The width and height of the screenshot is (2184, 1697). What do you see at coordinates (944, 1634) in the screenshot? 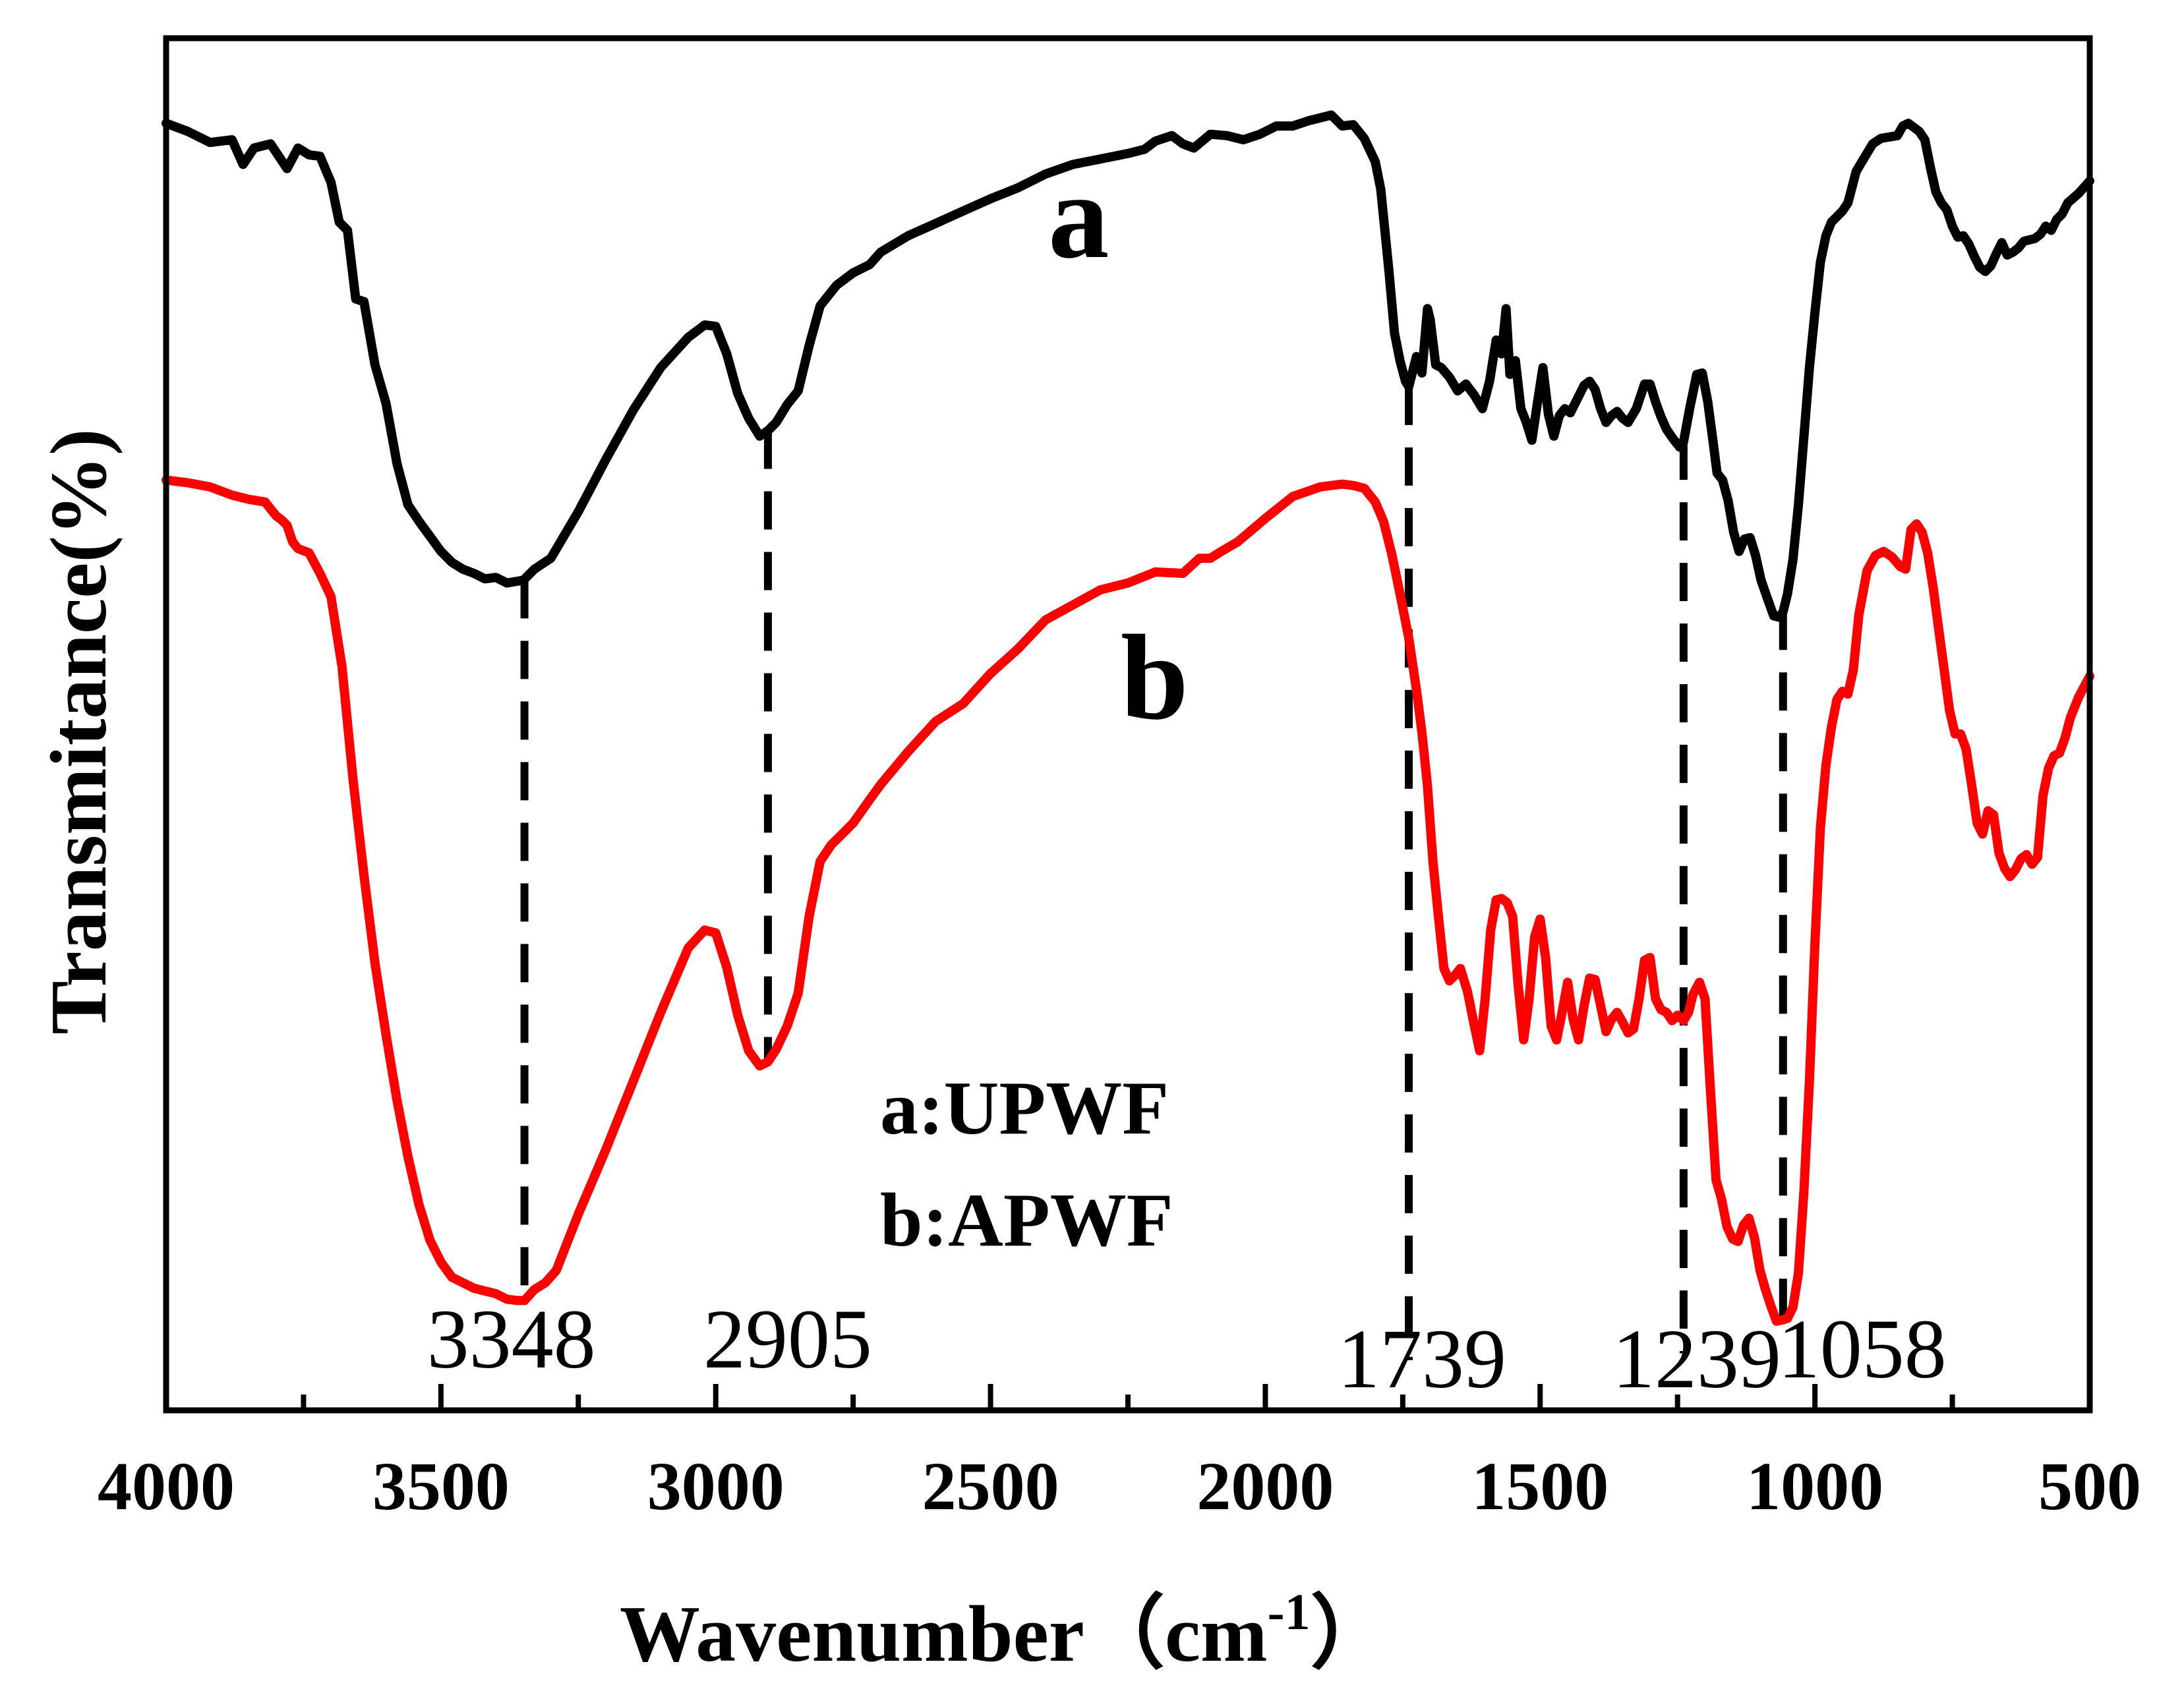
I see `x-axis-title-main: Wavenumber（cm` at bounding box center [944, 1634].